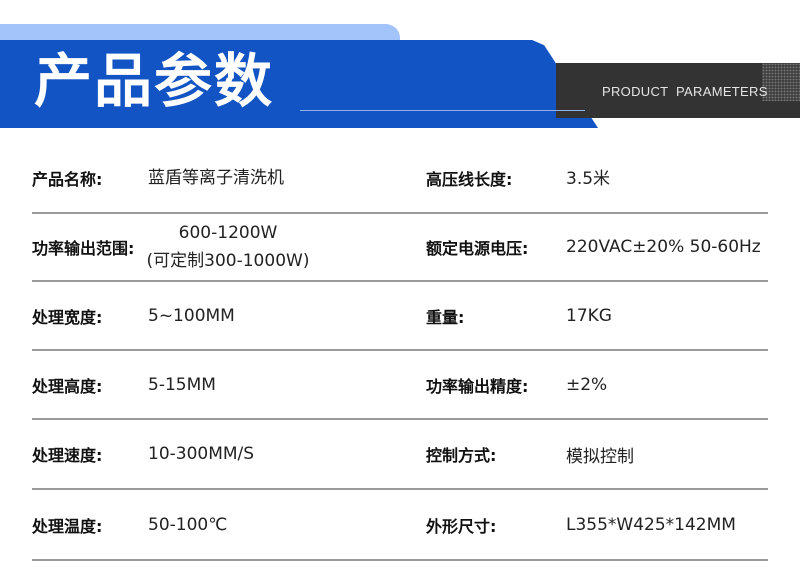 The width and height of the screenshot is (800, 568). I want to click on param-value: ±2%, so click(587, 384).